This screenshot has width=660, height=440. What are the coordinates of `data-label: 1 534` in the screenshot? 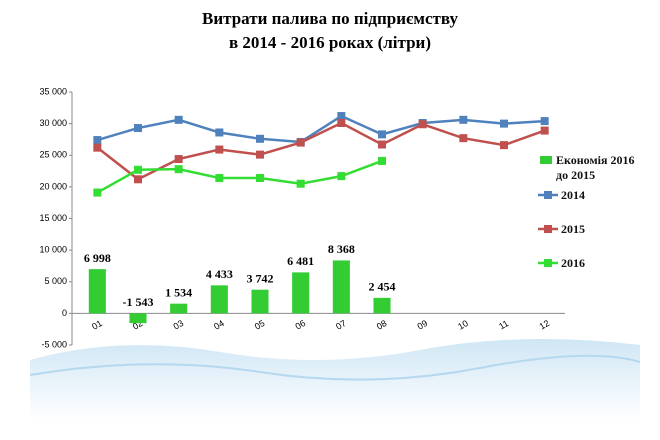 It's located at (178, 292).